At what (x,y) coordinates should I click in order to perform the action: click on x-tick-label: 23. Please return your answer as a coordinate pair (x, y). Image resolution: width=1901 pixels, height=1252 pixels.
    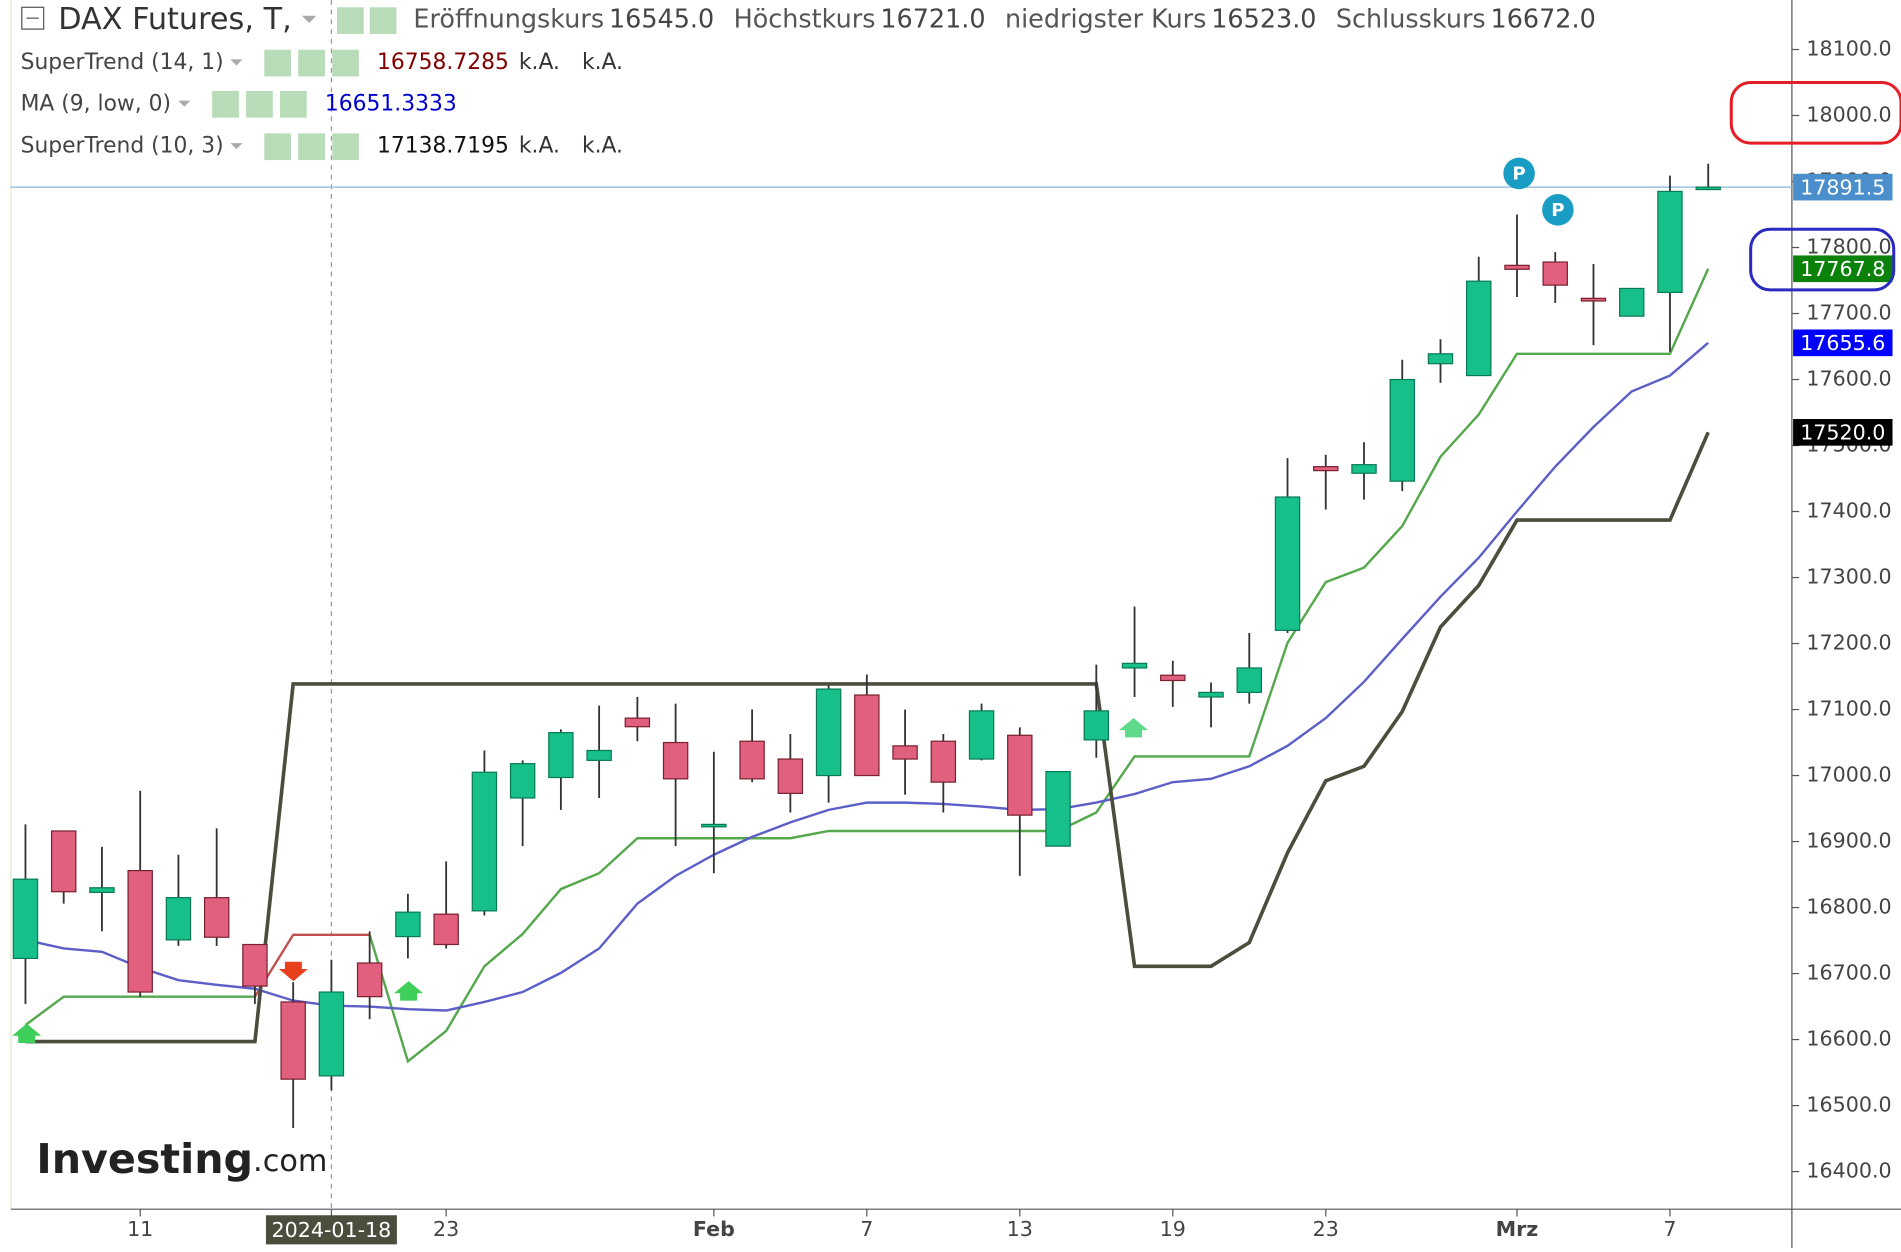
    Looking at the image, I should click on (1326, 1229).